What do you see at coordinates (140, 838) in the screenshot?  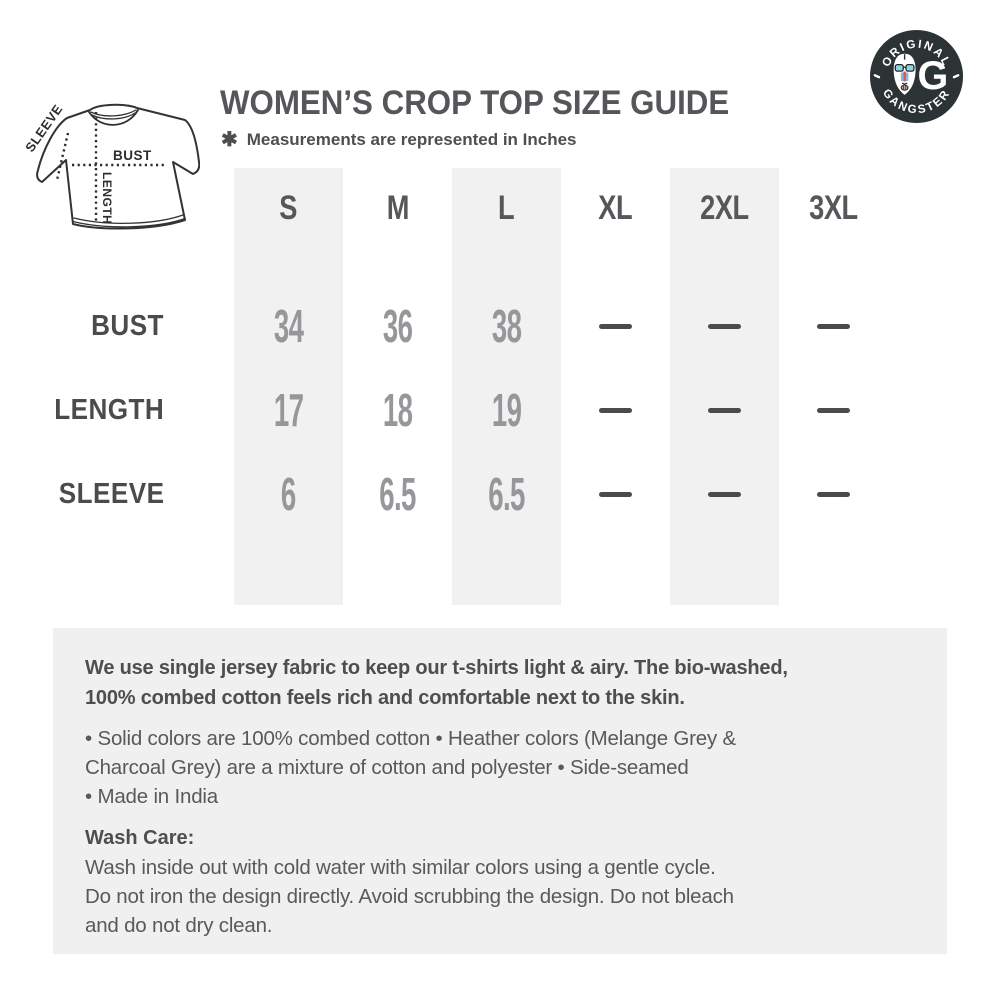 I see `wash-care-title: Wash Care:` at bounding box center [140, 838].